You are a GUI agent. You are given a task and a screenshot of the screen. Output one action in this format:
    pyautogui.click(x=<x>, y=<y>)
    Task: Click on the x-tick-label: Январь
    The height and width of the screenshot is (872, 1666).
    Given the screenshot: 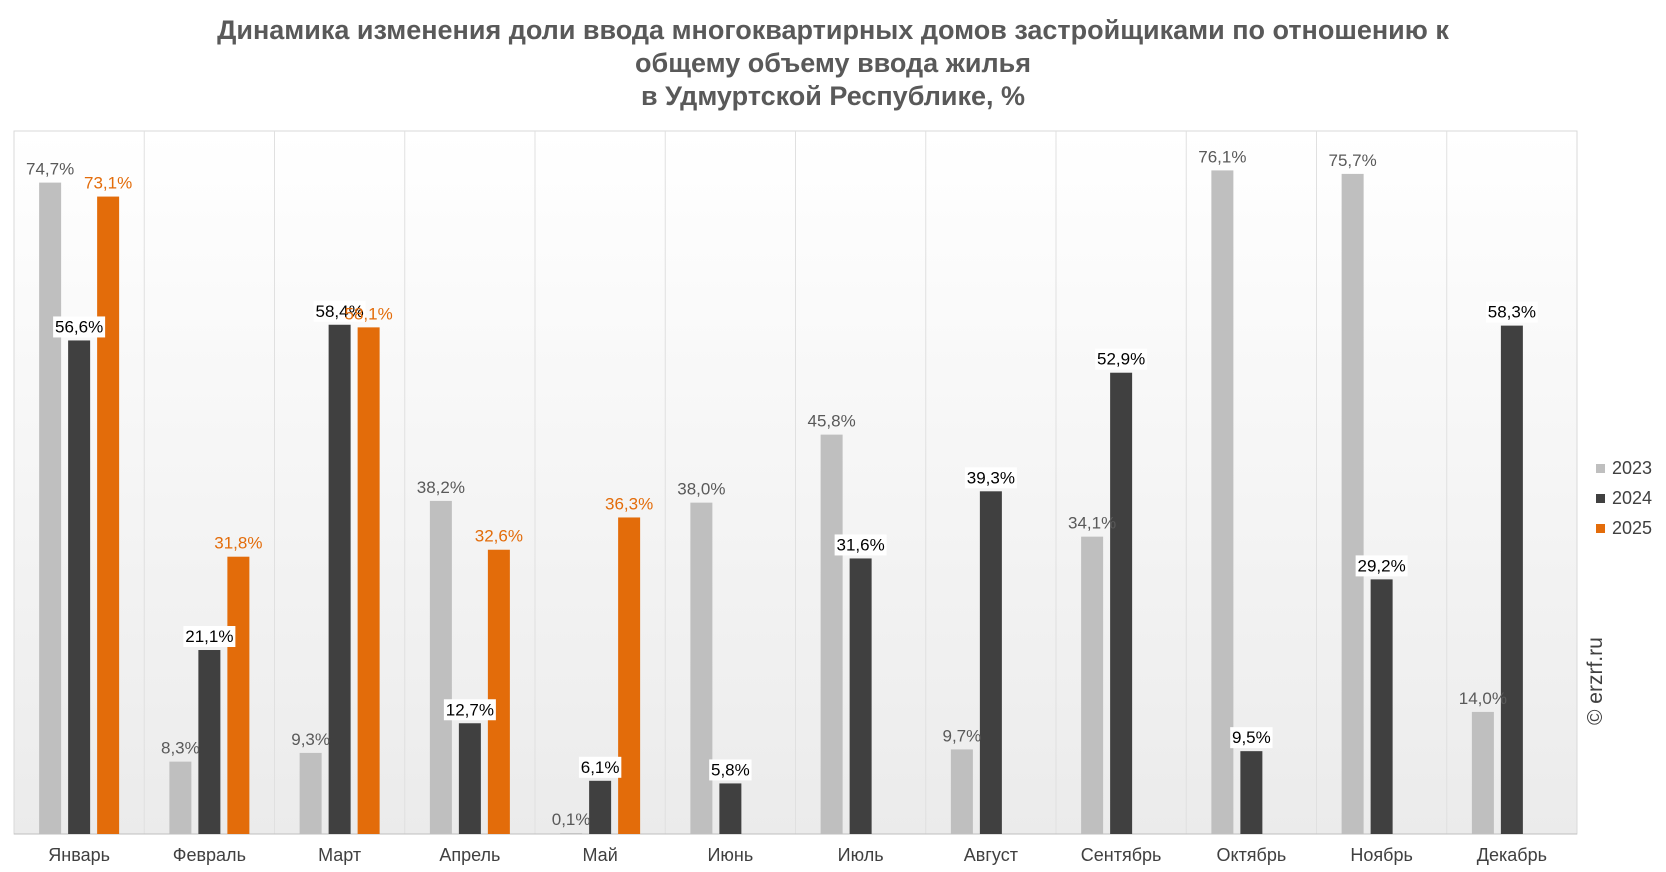 What is the action you would take?
    pyautogui.click(x=79, y=855)
    